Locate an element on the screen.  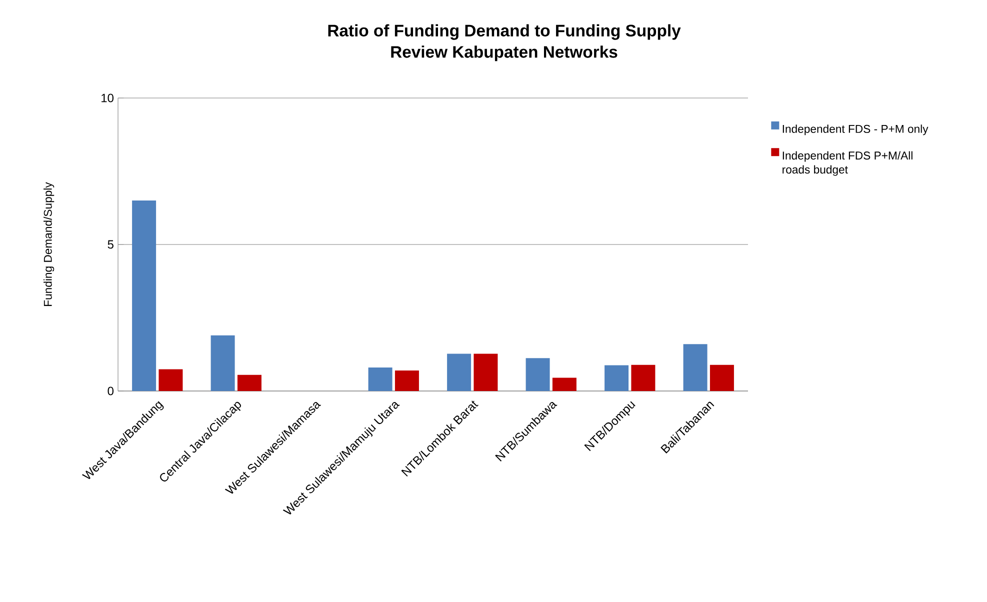
y-tick-label: 0 is located at coordinates (111, 391).